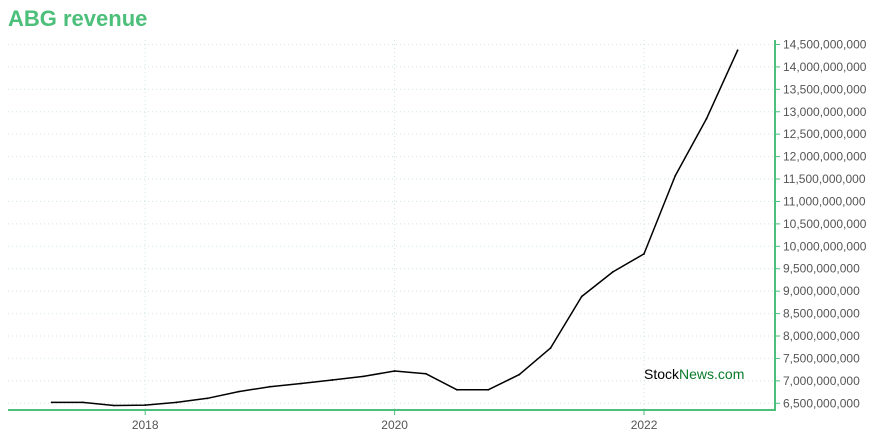 The image size is (880, 440). Describe the element at coordinates (825, 246) in the screenshot. I see `y-tick-label: 10,000,000,000` at that location.